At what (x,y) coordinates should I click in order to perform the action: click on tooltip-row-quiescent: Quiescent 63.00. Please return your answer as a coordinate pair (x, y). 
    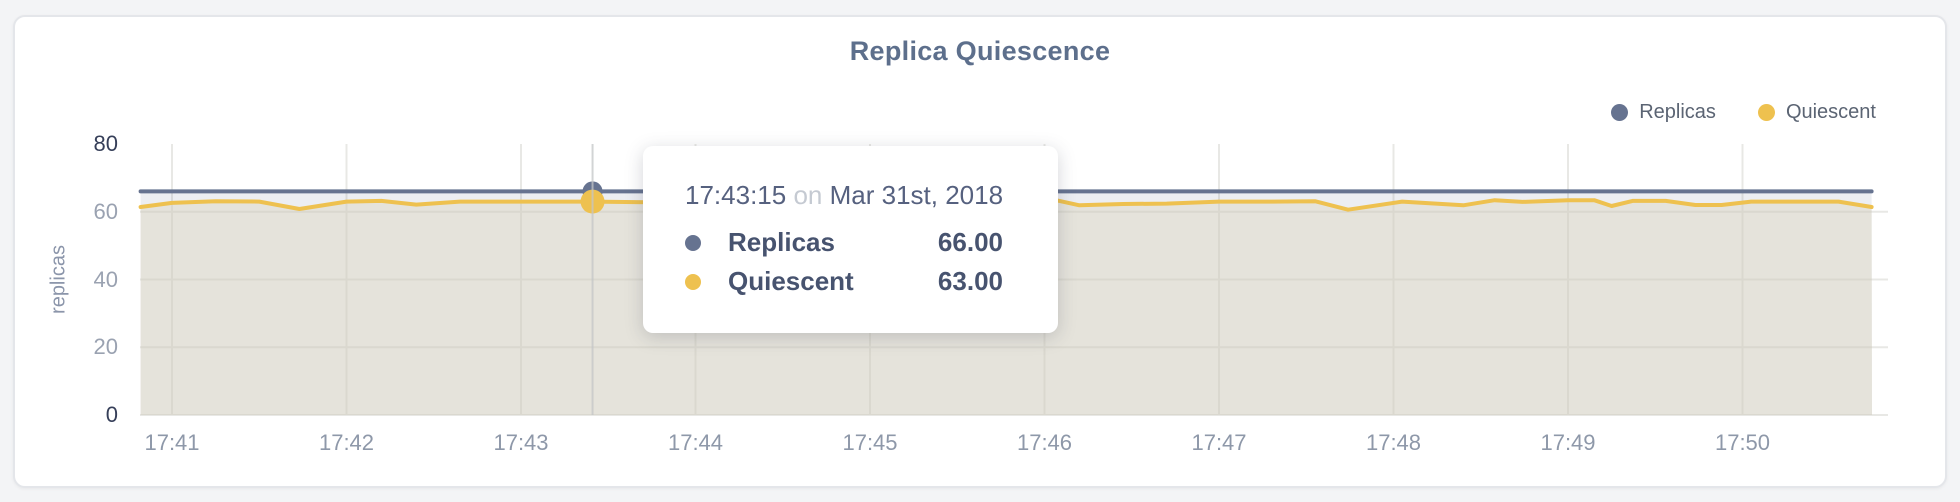
    Looking at the image, I should click on (844, 281).